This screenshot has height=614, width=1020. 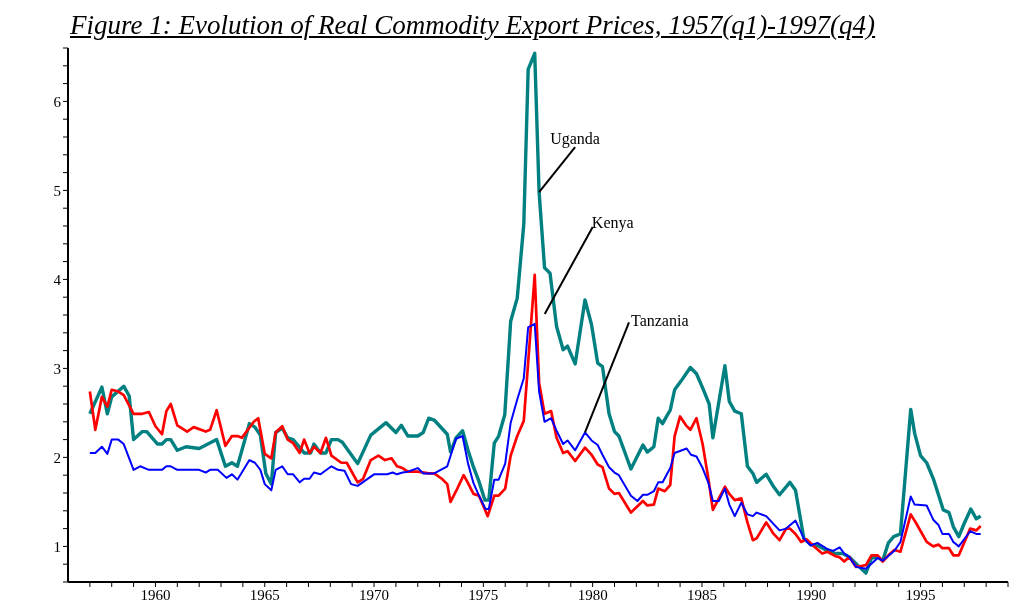 What do you see at coordinates (57, 546) in the screenshot?
I see `y-tick-label: 1` at bounding box center [57, 546].